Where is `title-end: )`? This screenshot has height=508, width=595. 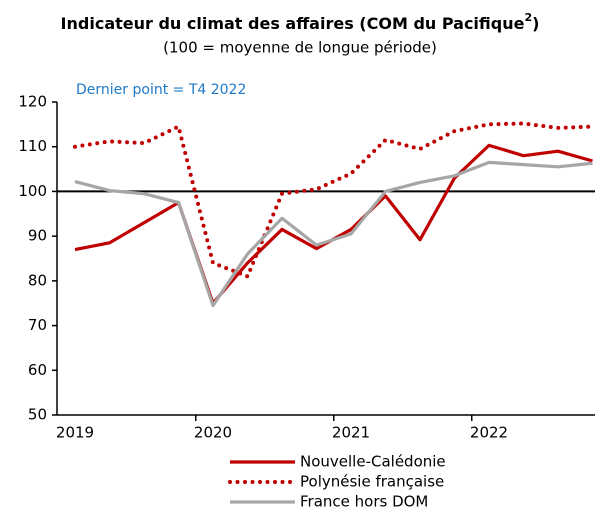
title-end: ) is located at coordinates (535, 23).